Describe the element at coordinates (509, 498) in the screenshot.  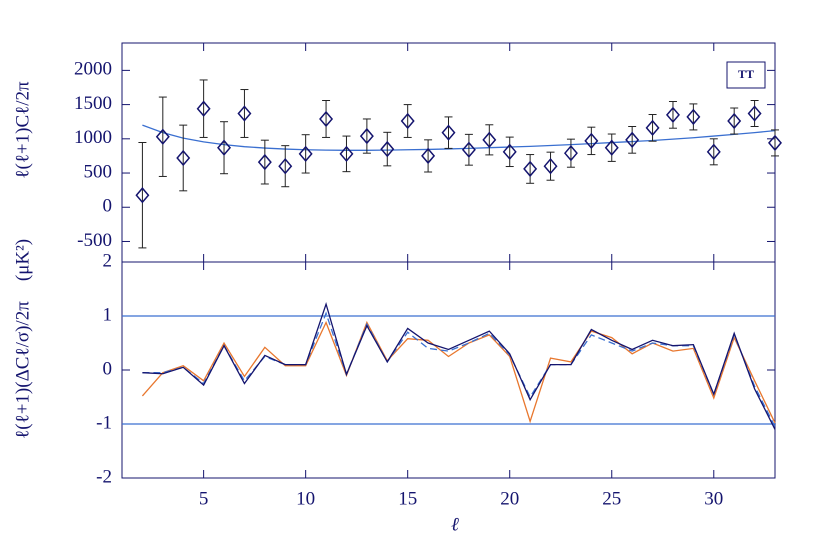
I see `x-tick-label: 20` at that location.